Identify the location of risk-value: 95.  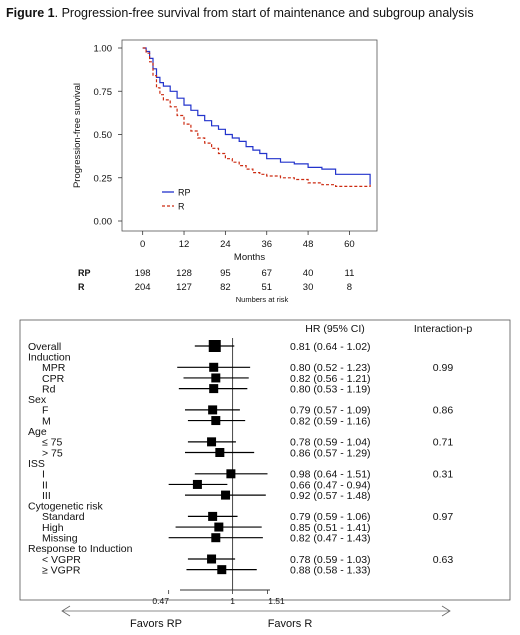
(225, 273).